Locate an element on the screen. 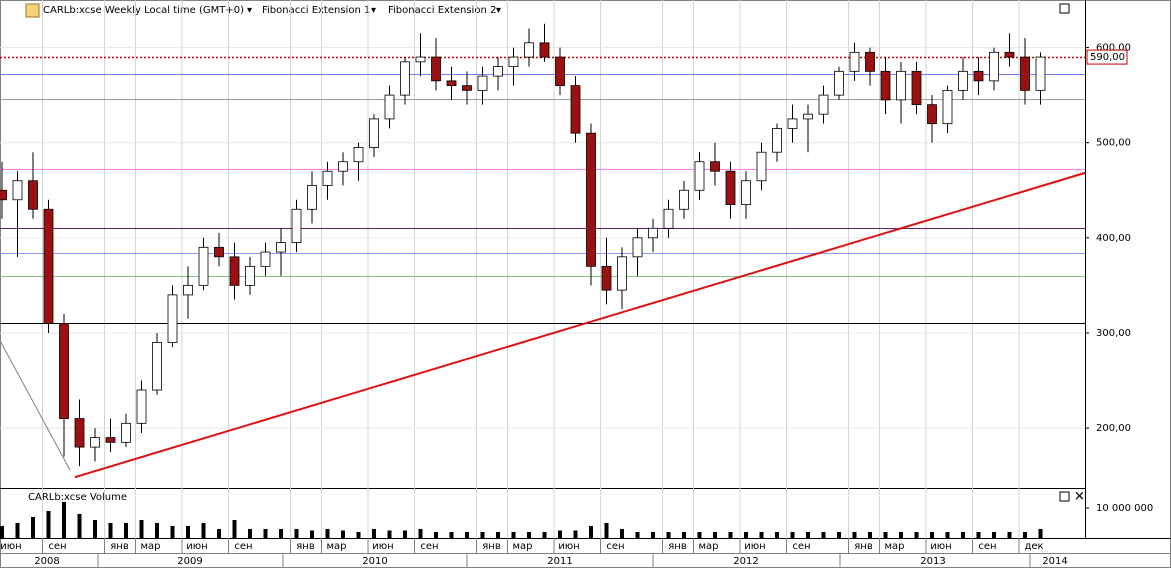 The image size is (1171, 568). y-tick-label: 200,00 is located at coordinates (1113, 428).